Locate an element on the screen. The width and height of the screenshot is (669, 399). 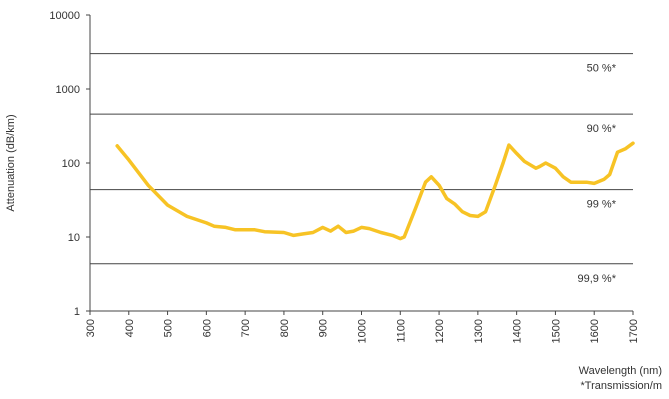
reference-label: 50 %* is located at coordinates (602, 69).